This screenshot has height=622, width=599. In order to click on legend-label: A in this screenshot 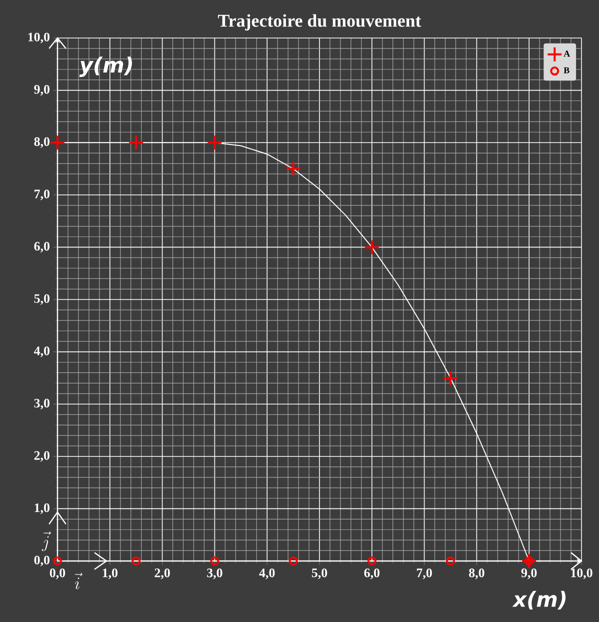, I will do `click(566, 53)`.